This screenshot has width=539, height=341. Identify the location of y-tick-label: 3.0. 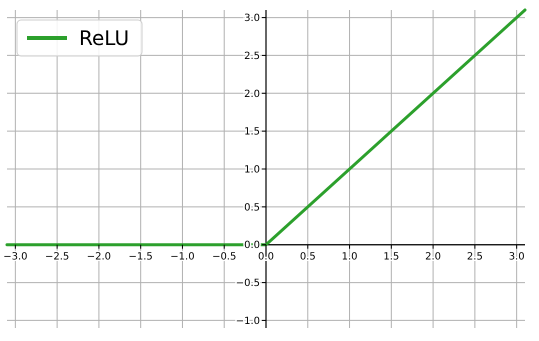
(252, 18).